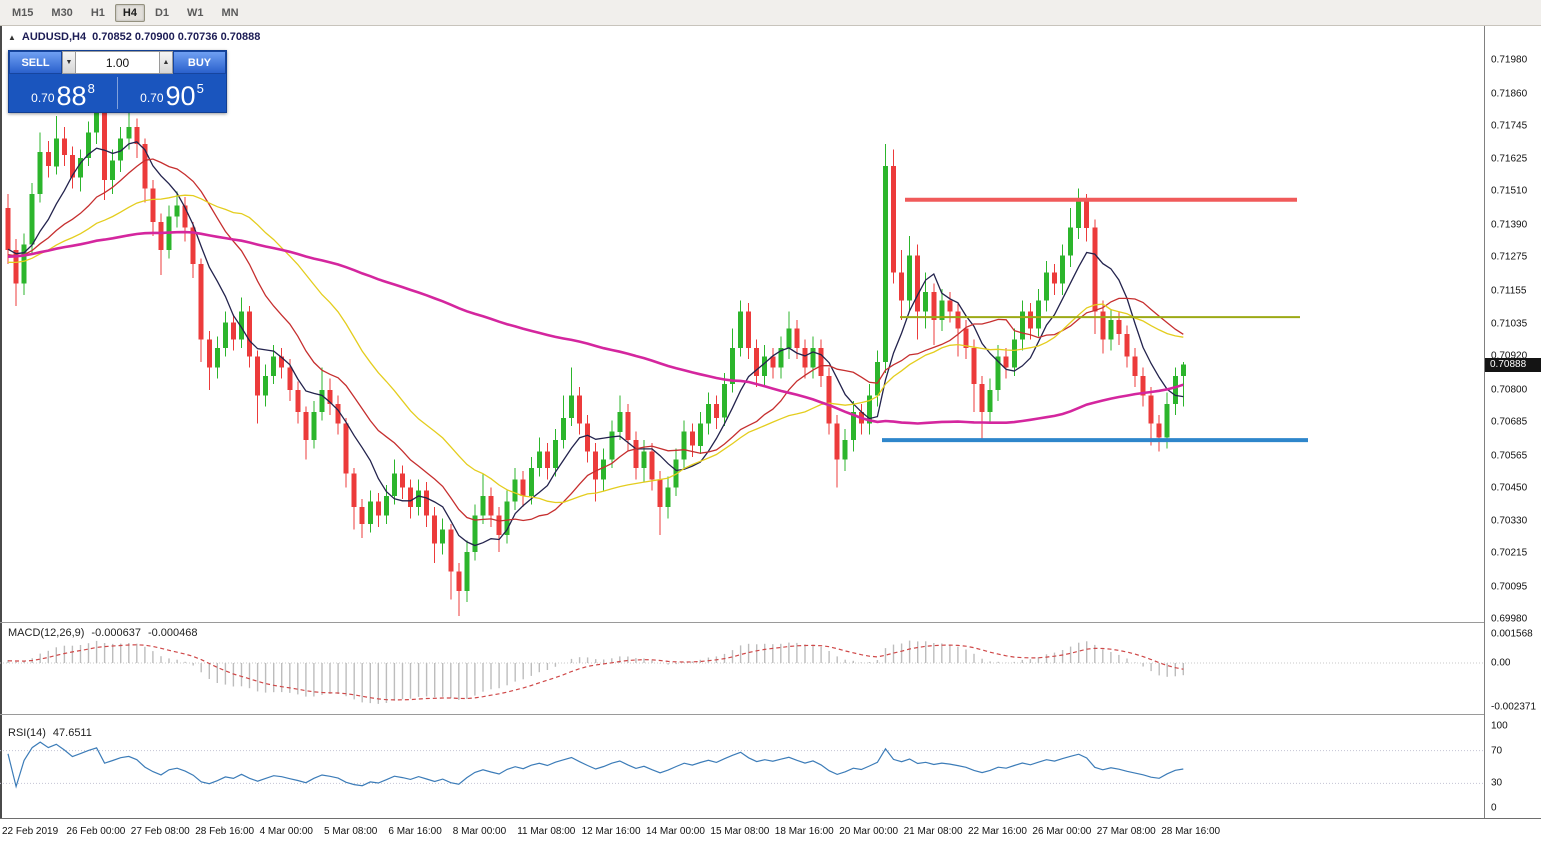  Describe the element at coordinates (1509, 93) in the screenshot. I see `price-scale-label: 0.71860` at that location.